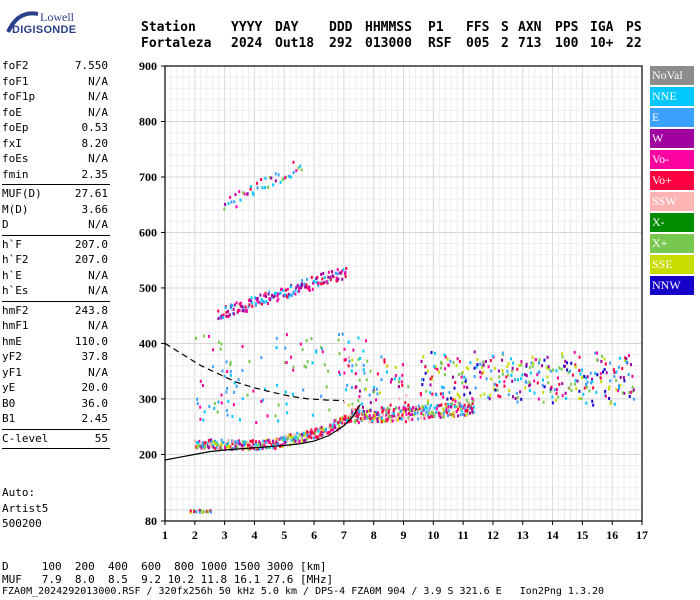 This screenshot has height=600, width=700. What do you see at coordinates (15, 65) in the screenshot?
I see `param-label: foF2` at bounding box center [15, 65].